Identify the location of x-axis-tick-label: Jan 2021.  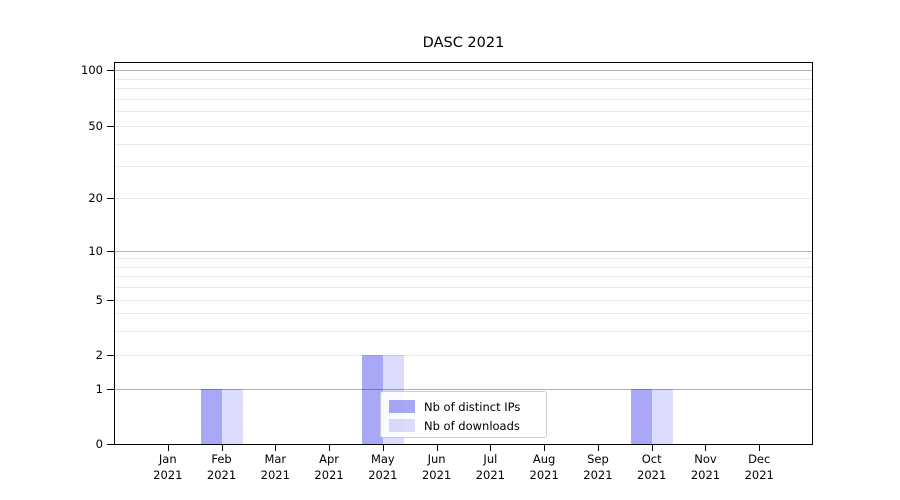
(168, 467).